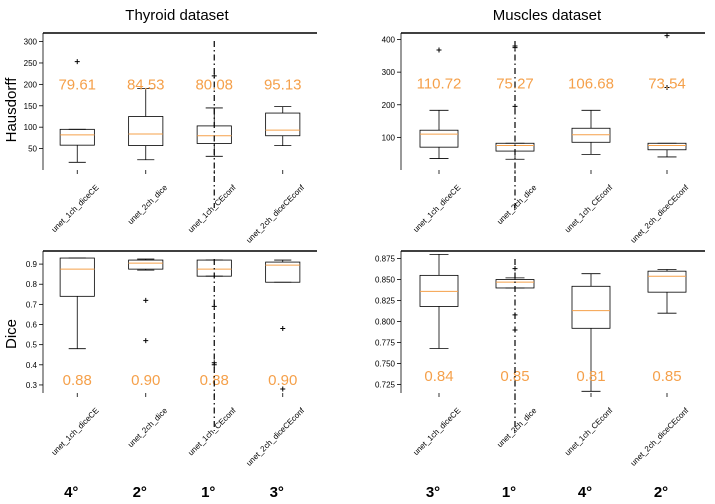  Describe the element at coordinates (77, 84) in the screenshot. I see `mean-annotation: 79.61` at that location.